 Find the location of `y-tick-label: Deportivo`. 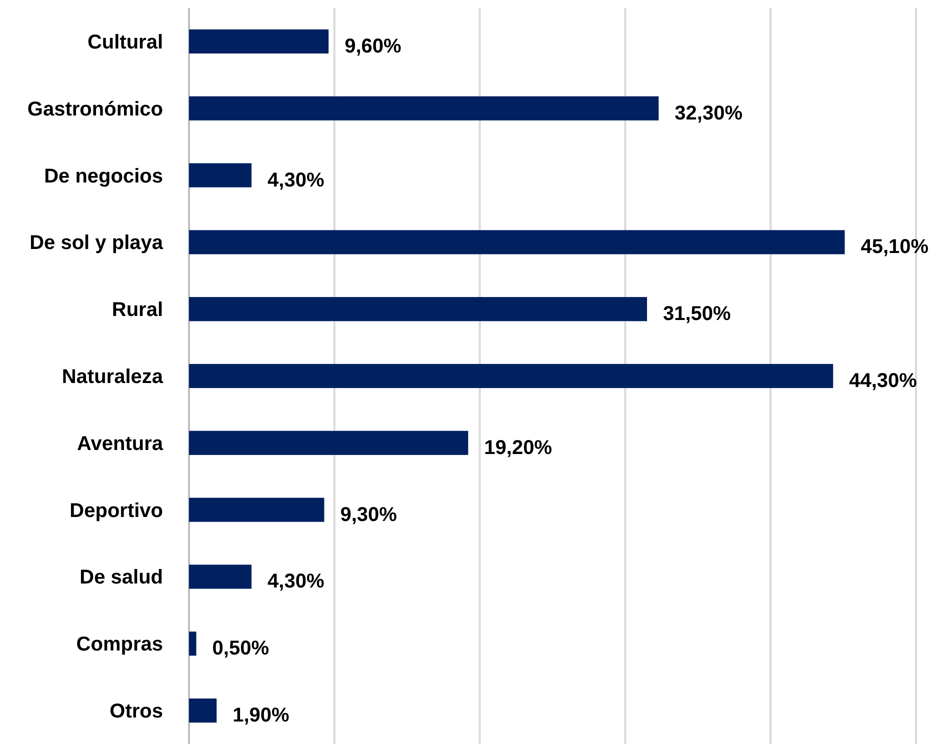

y-tick-label: Deportivo is located at coordinates (116, 511).